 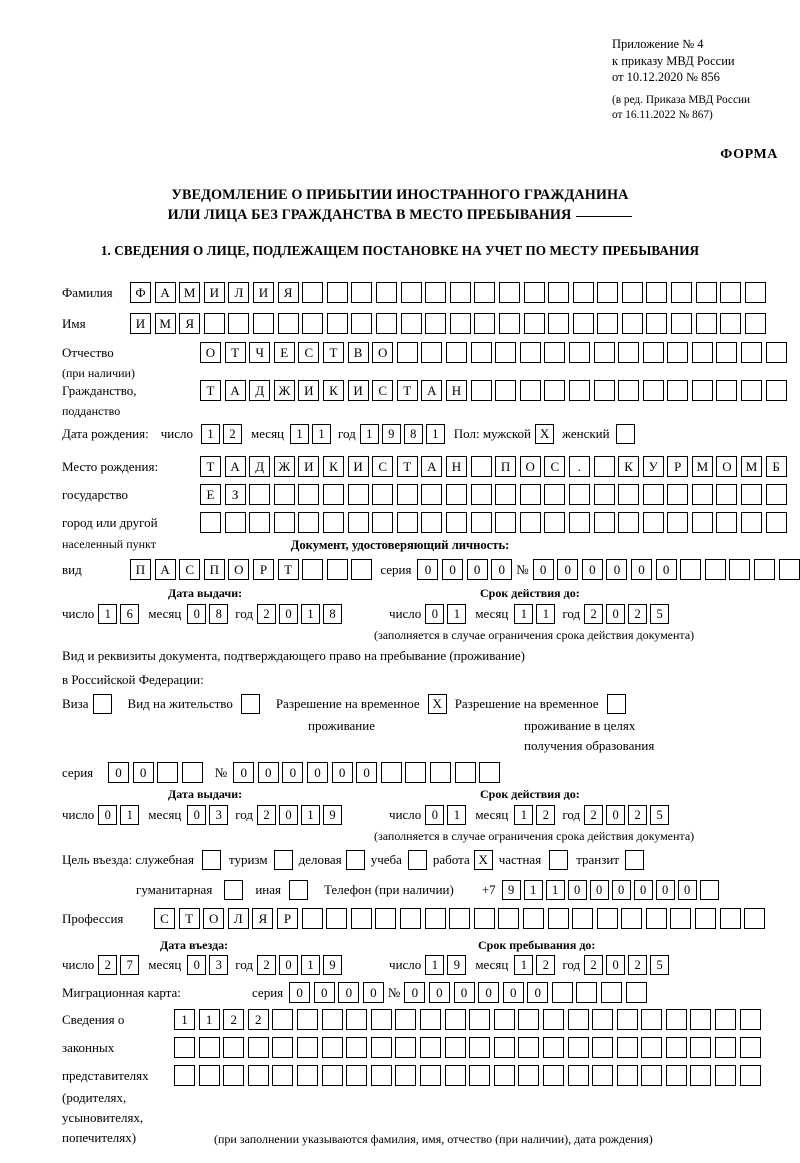 What do you see at coordinates (267, 614) in the screenshot?
I see `char-cell: 2` at bounding box center [267, 614].